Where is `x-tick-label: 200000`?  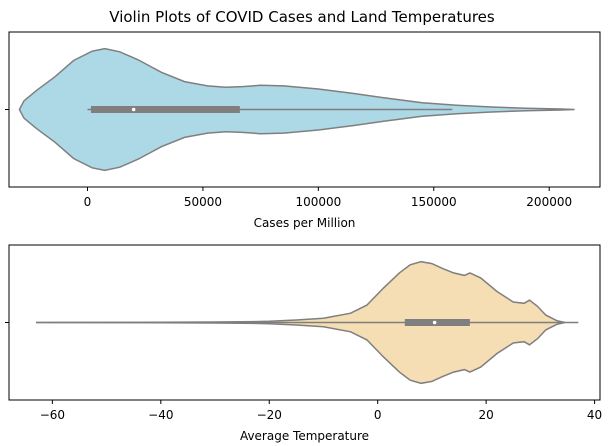
x-tick-label: 200000 is located at coordinates (549, 202).